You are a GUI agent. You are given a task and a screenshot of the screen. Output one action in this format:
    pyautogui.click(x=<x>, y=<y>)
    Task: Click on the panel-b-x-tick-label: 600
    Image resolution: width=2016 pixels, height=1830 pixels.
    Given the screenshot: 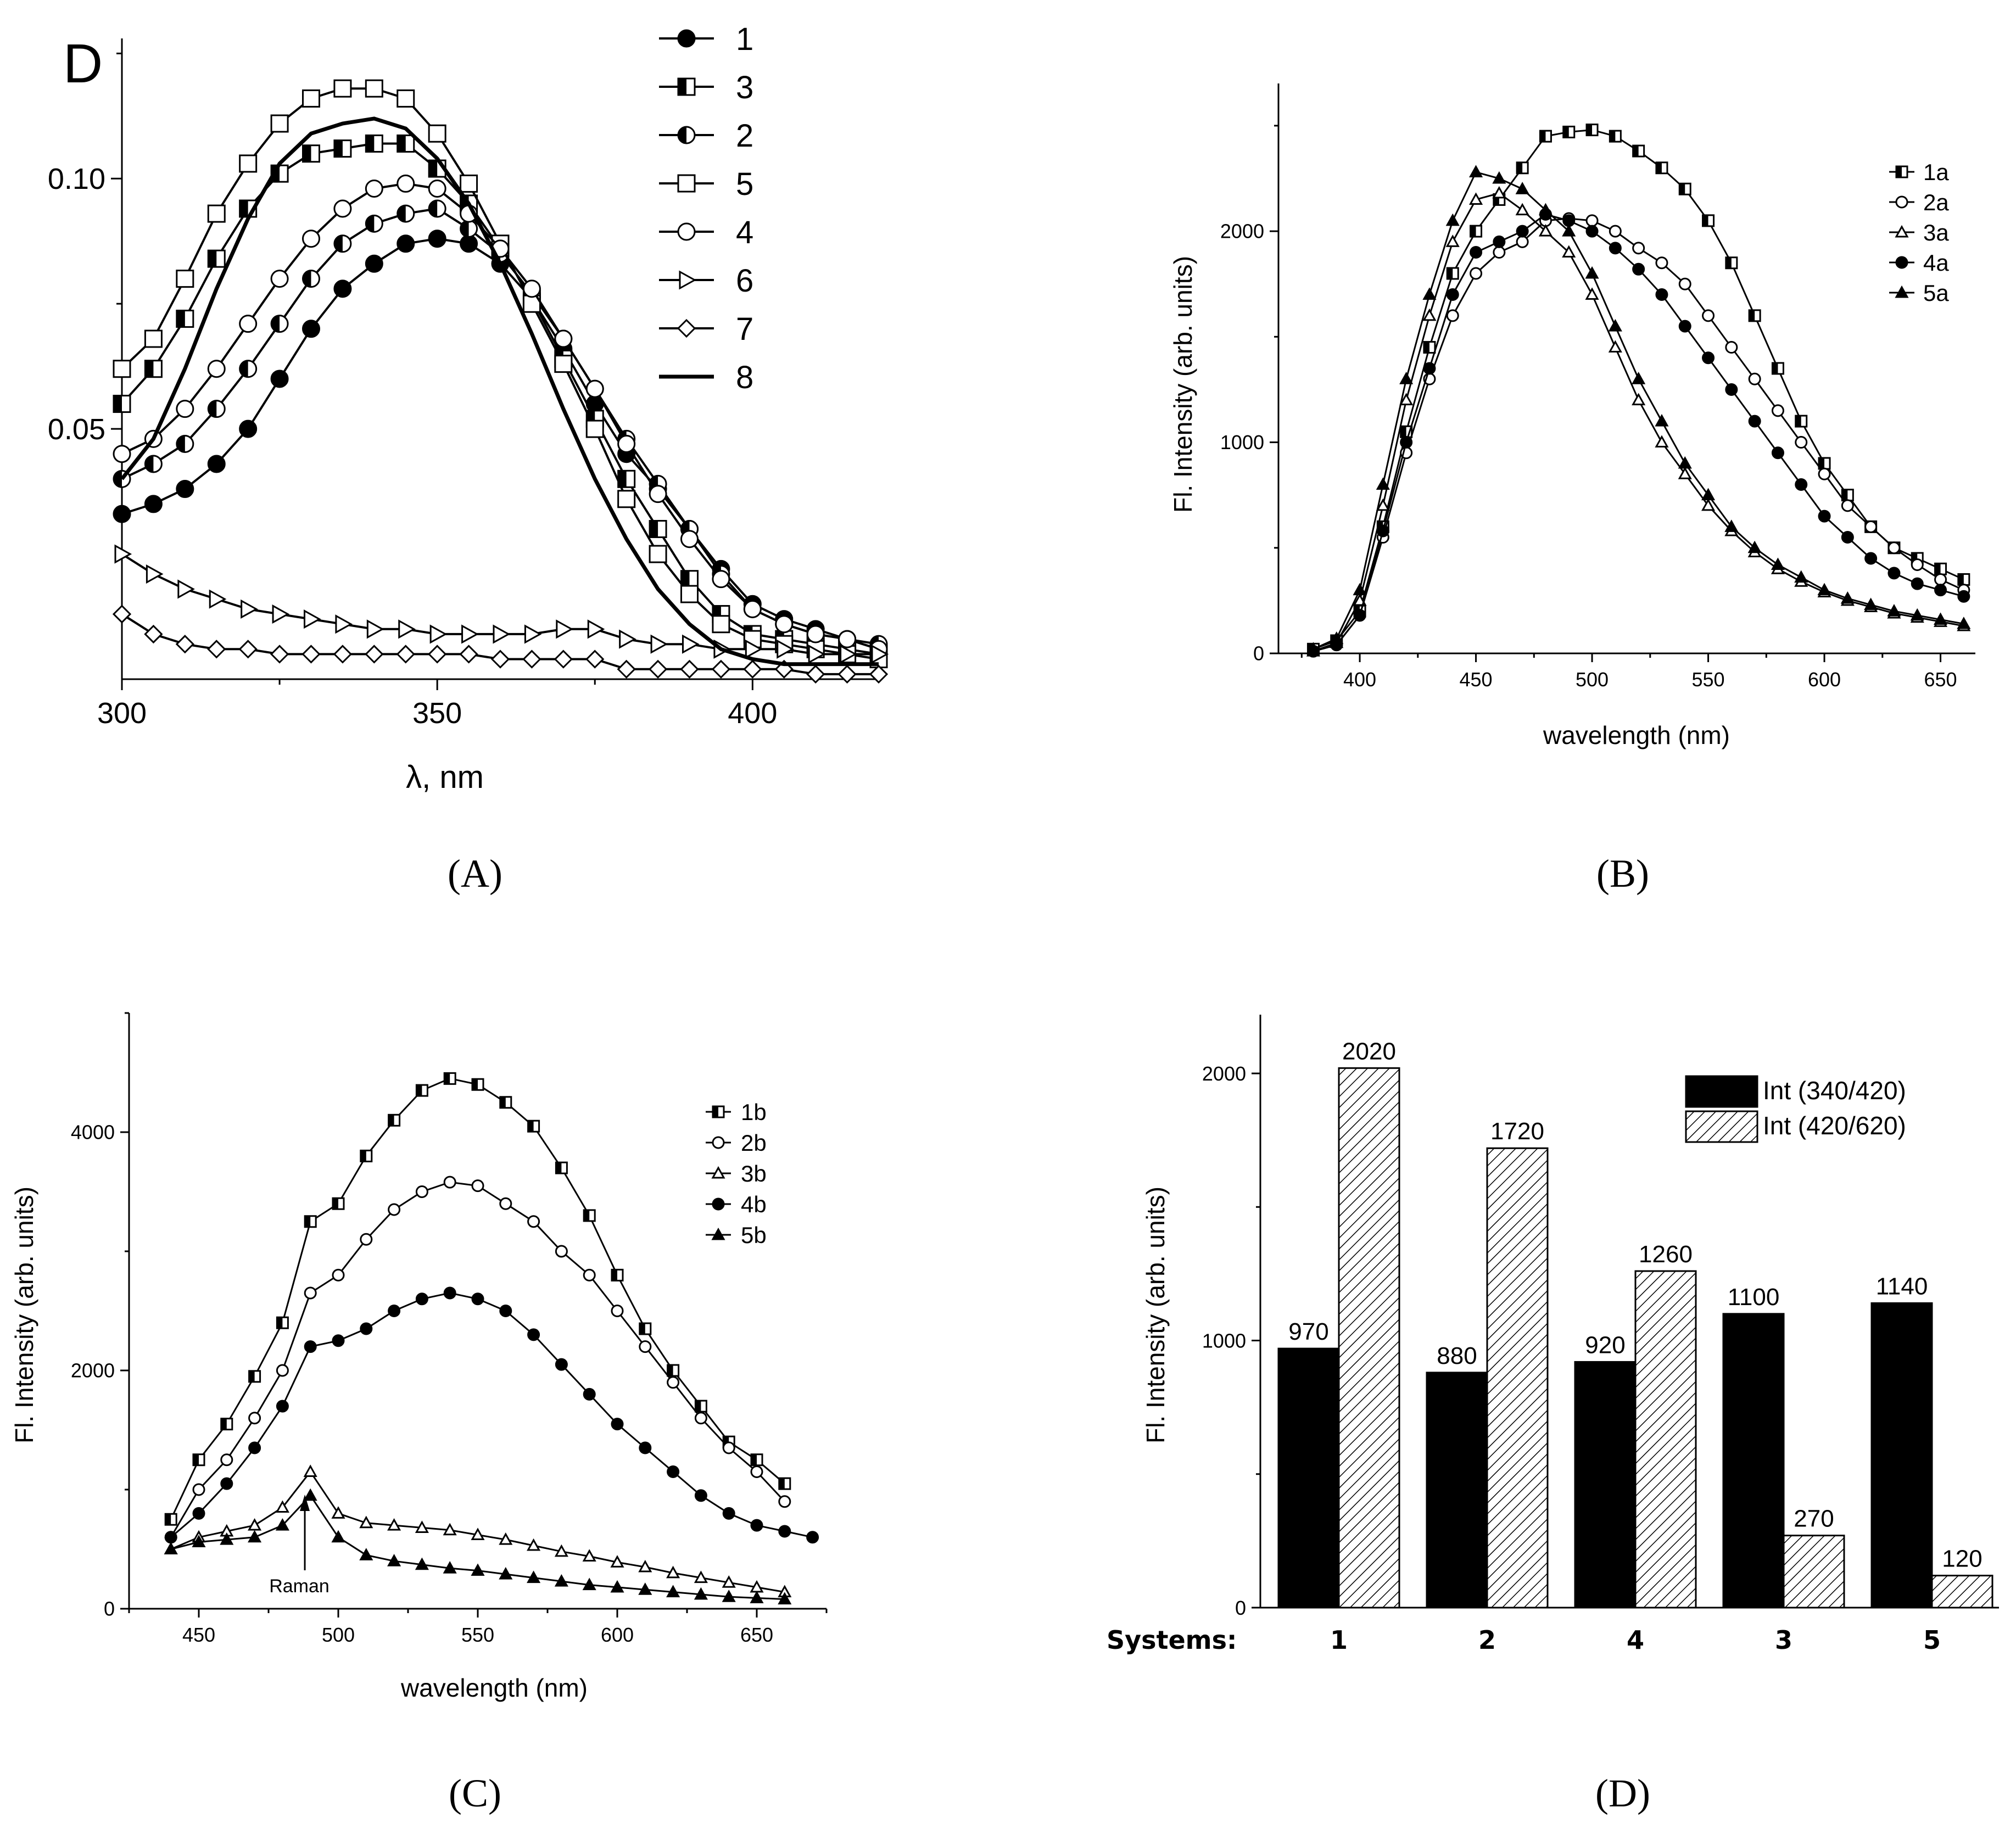 What is the action you would take?
    pyautogui.click(x=1825, y=679)
    